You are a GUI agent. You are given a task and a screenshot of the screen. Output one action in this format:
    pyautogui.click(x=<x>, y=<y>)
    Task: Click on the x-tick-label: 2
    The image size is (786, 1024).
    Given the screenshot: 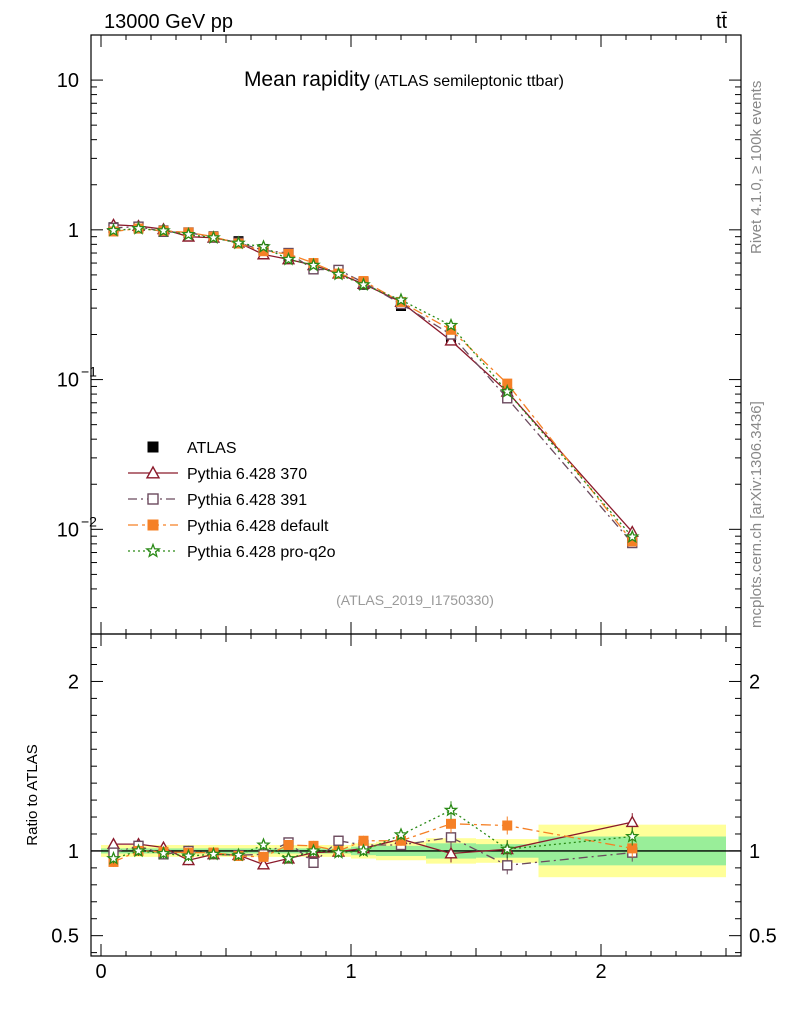 What is the action you would take?
    pyautogui.click(x=600, y=972)
    